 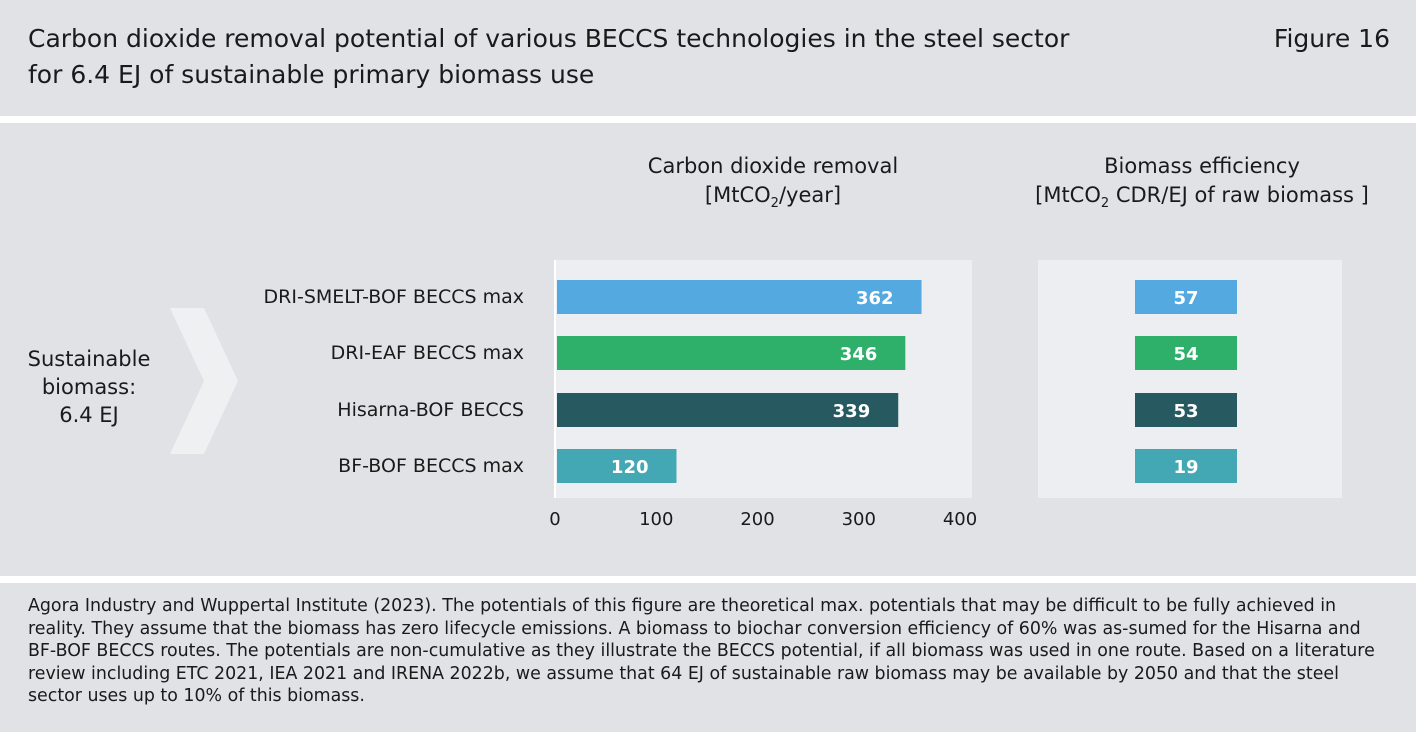 What do you see at coordinates (1202, 197) in the screenshot?
I see `efficiency-column-unit: [MtCO2 CDR/EJ of raw biomass ]` at bounding box center [1202, 197].